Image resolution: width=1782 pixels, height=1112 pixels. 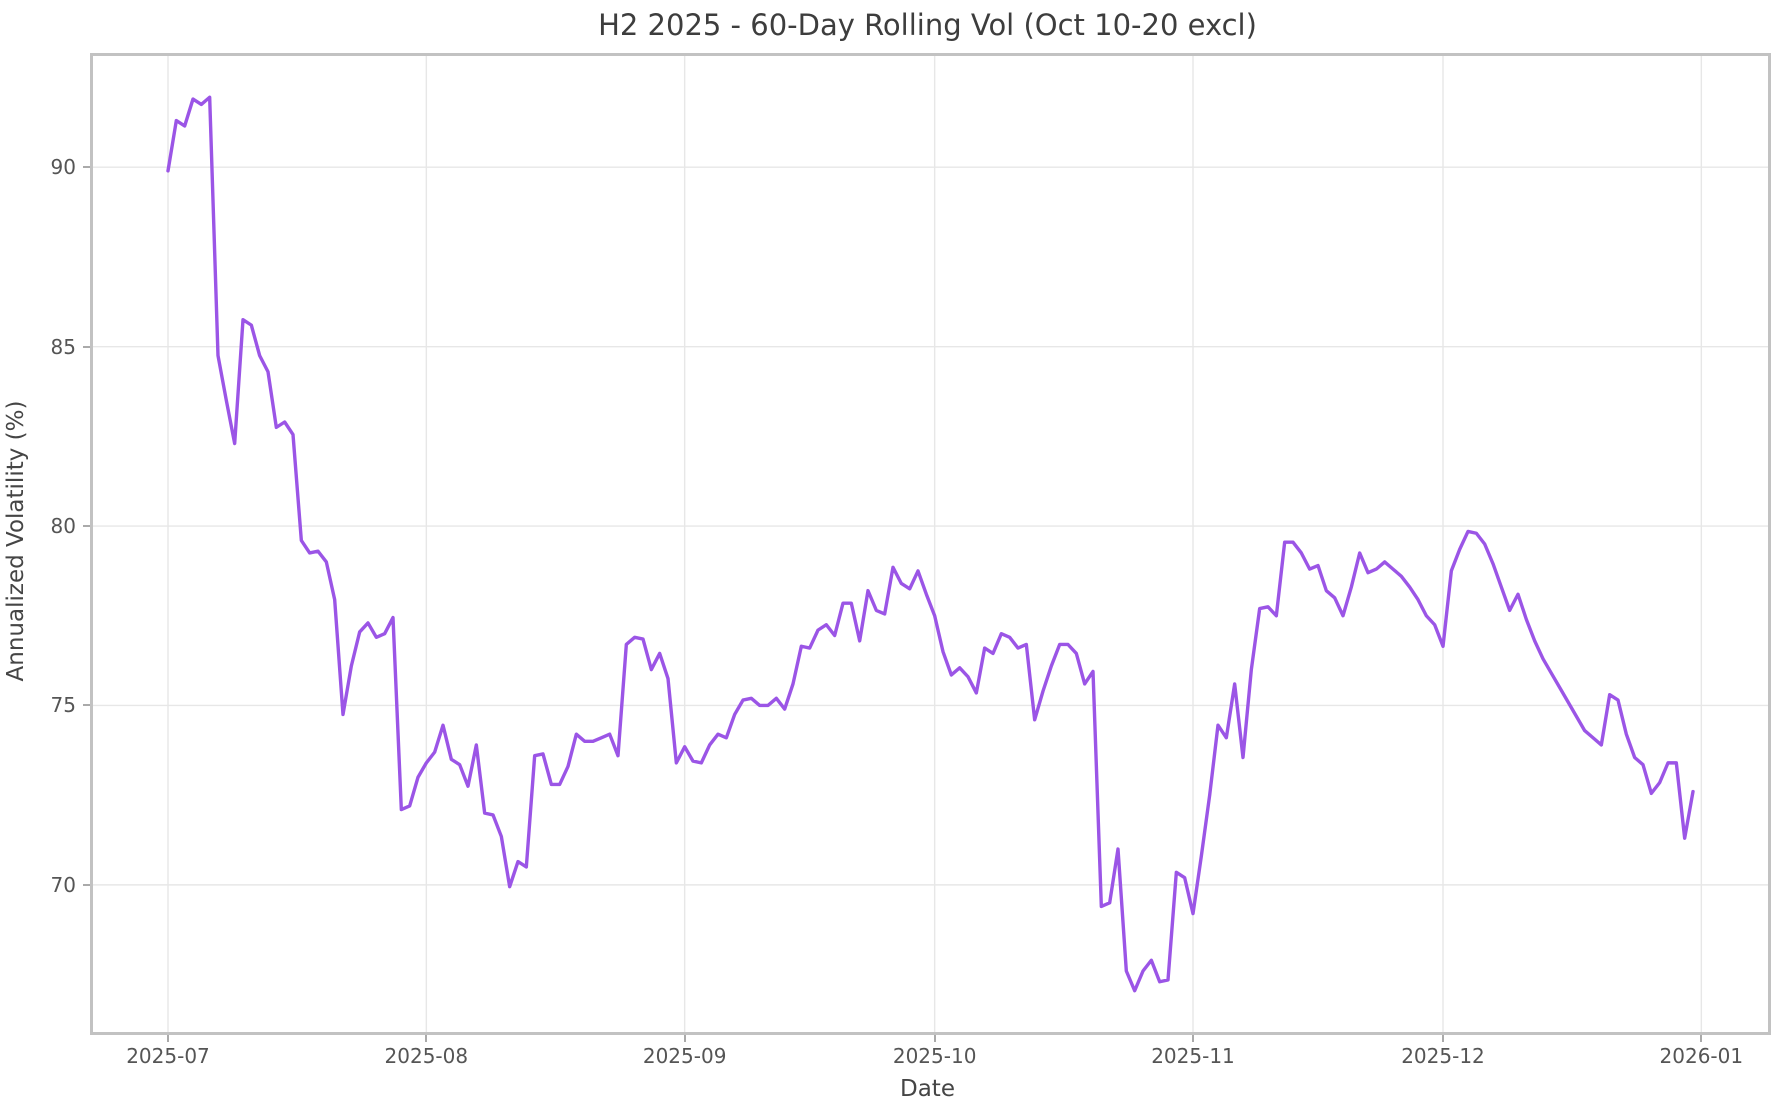 What do you see at coordinates (934, 1056) in the screenshot?
I see `x-tick-label: 2025-10` at bounding box center [934, 1056].